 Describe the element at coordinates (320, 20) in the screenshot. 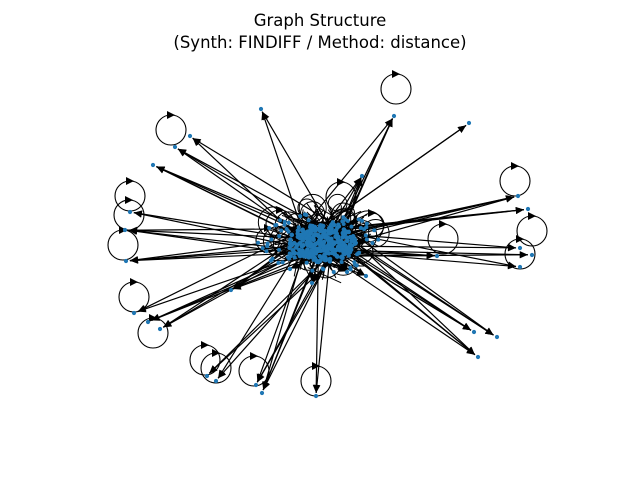

I see `figure-title: Graph Structure` at that location.